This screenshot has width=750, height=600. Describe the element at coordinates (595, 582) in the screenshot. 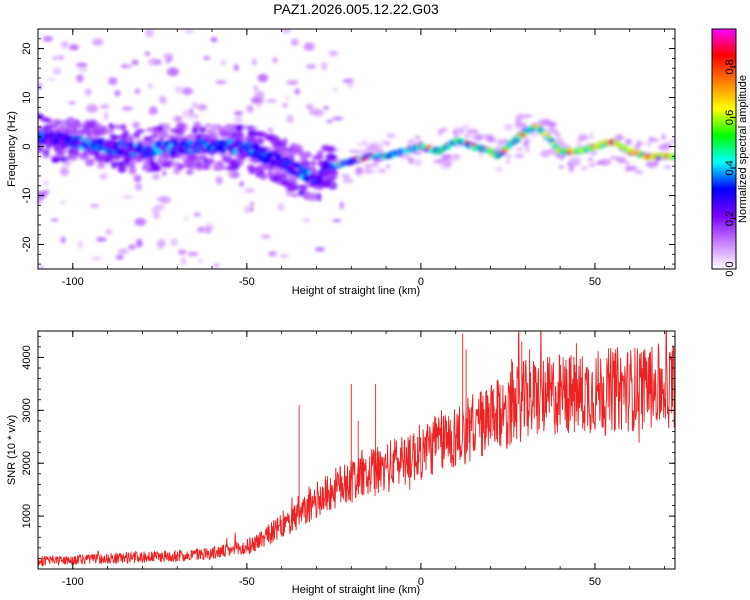

I see `snr-x-tick-label: 50` at that location.